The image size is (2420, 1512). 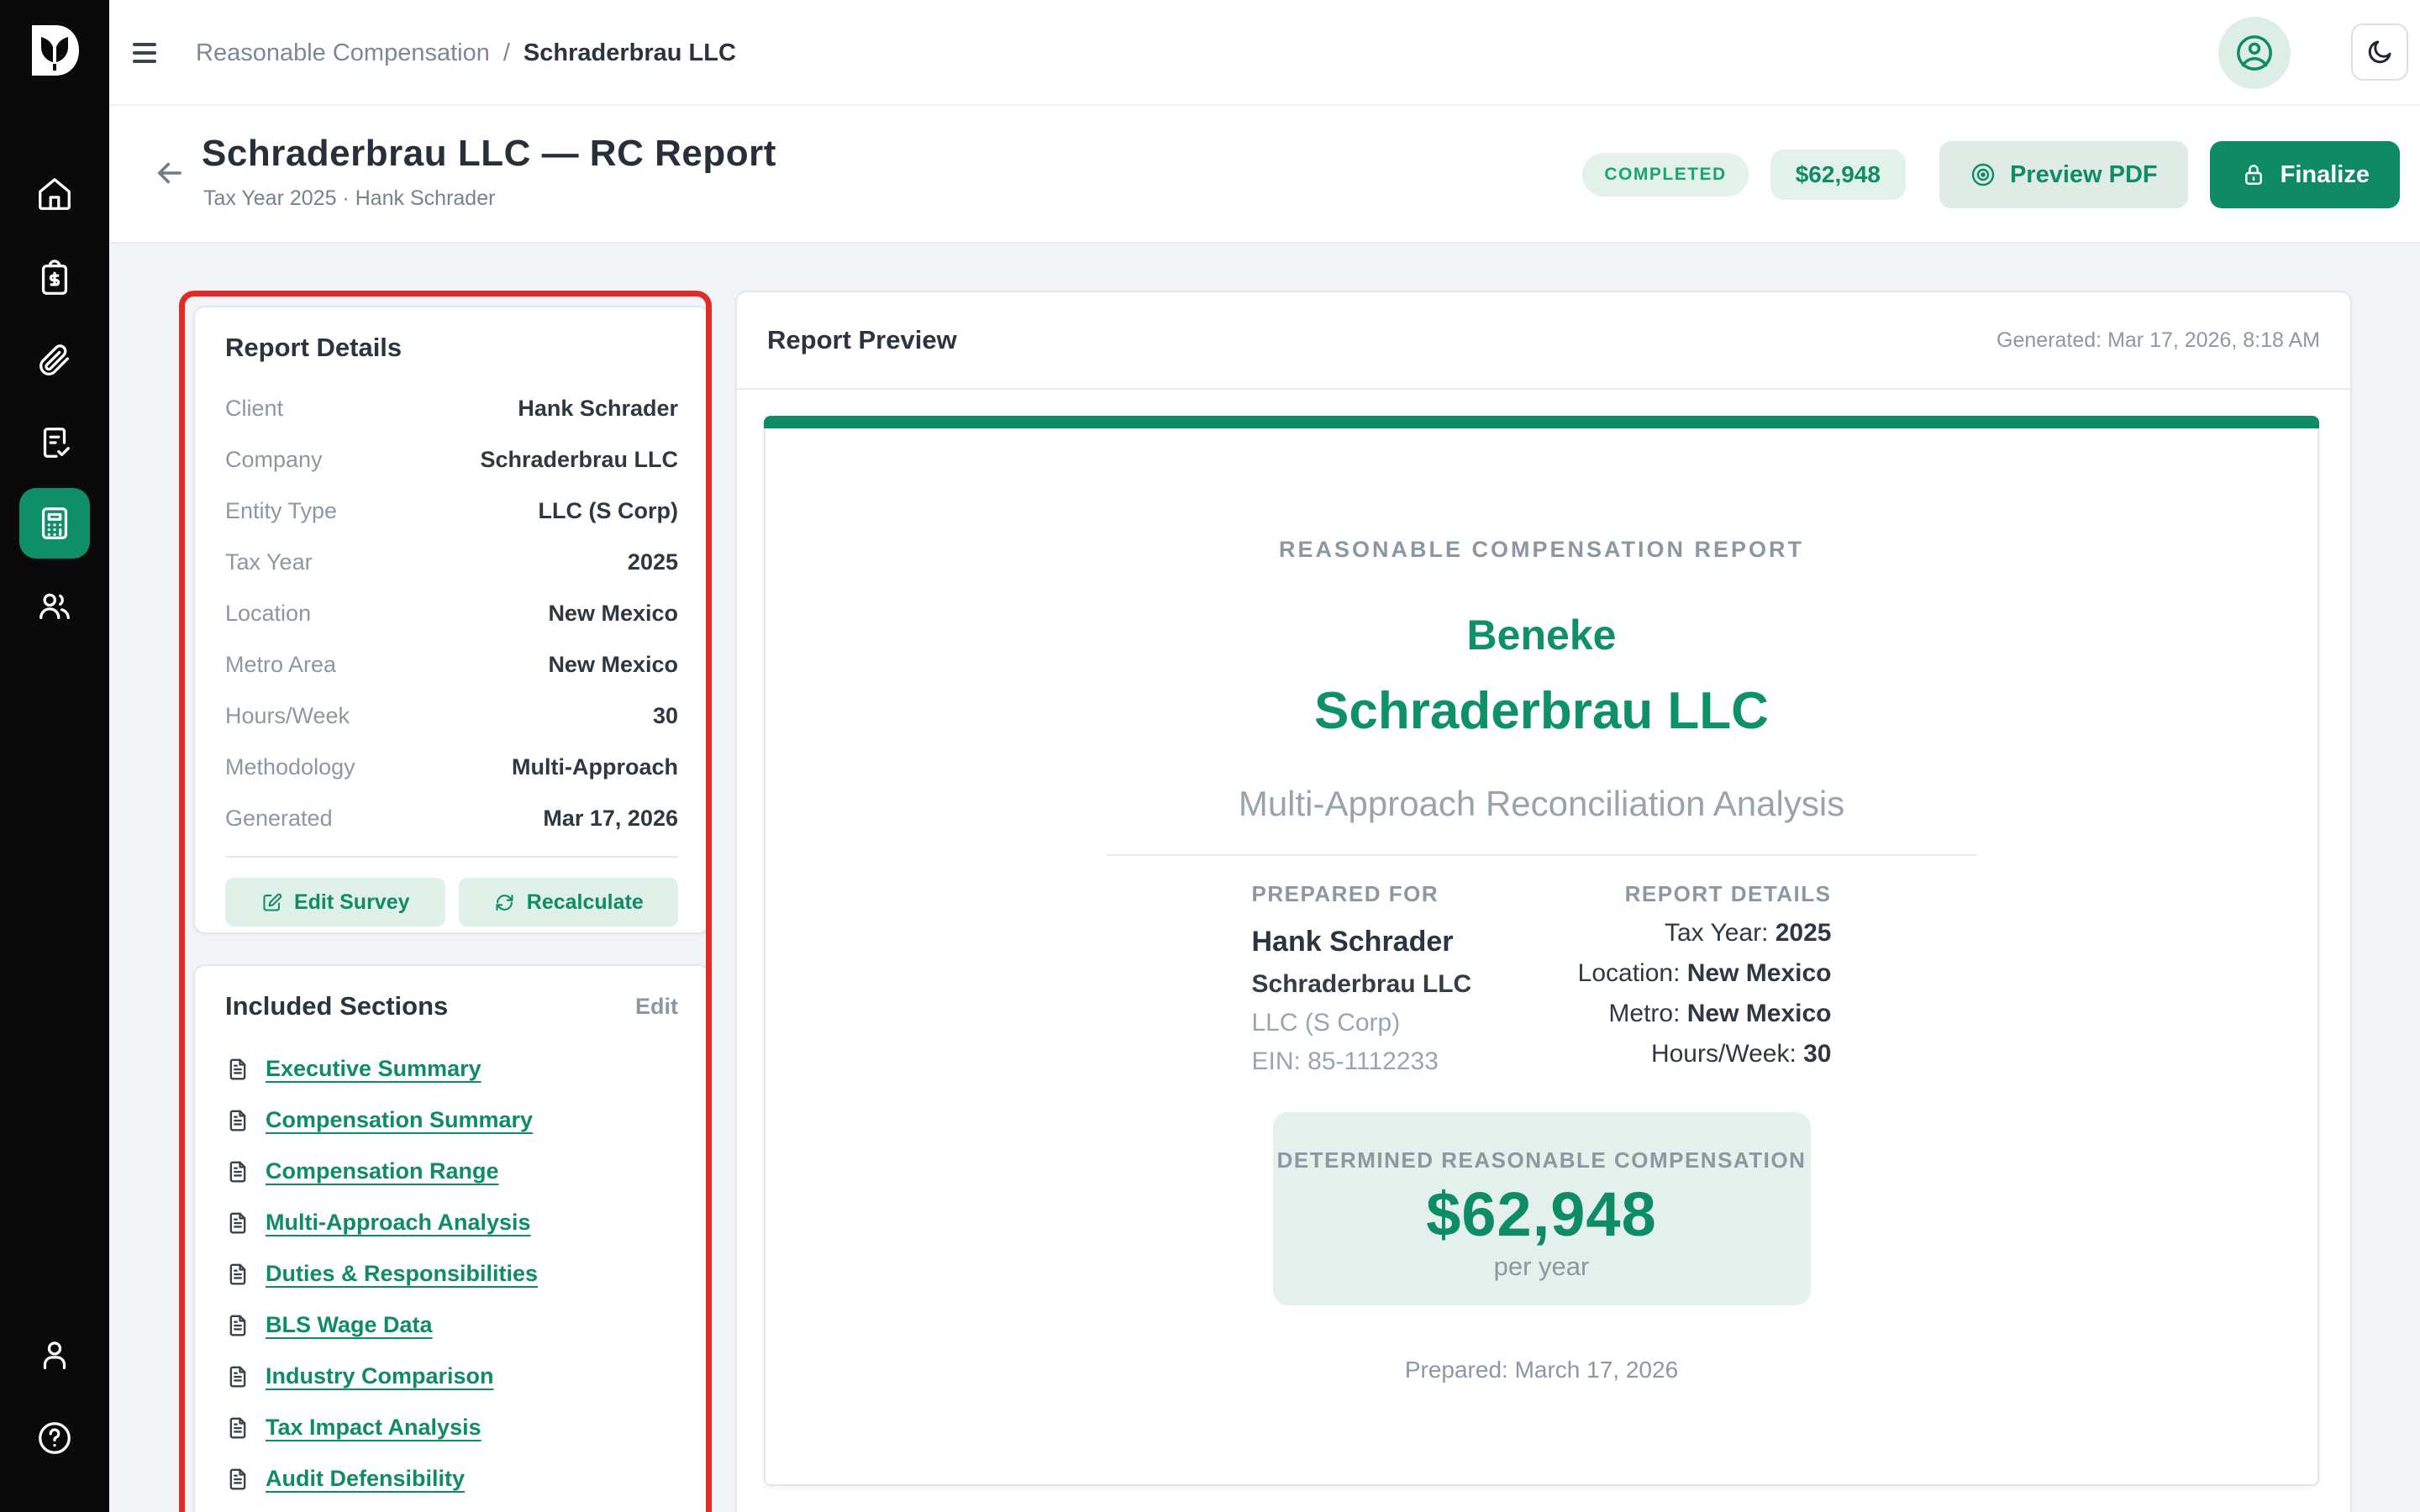 What do you see at coordinates (1541, 711) in the screenshot?
I see `document-company-name: Schraderbrau LLC` at bounding box center [1541, 711].